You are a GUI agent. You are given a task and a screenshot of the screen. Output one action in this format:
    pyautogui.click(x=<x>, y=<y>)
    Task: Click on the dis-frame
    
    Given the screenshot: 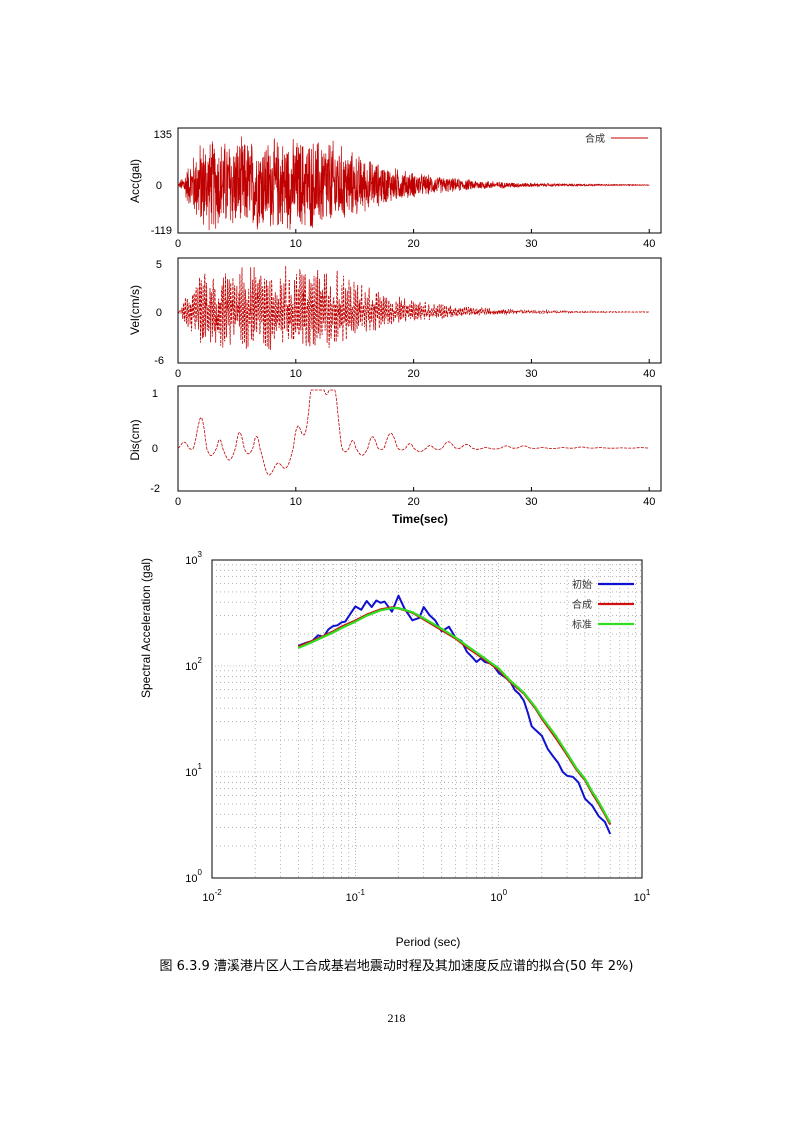 What is the action you would take?
    pyautogui.click(x=419, y=438)
    